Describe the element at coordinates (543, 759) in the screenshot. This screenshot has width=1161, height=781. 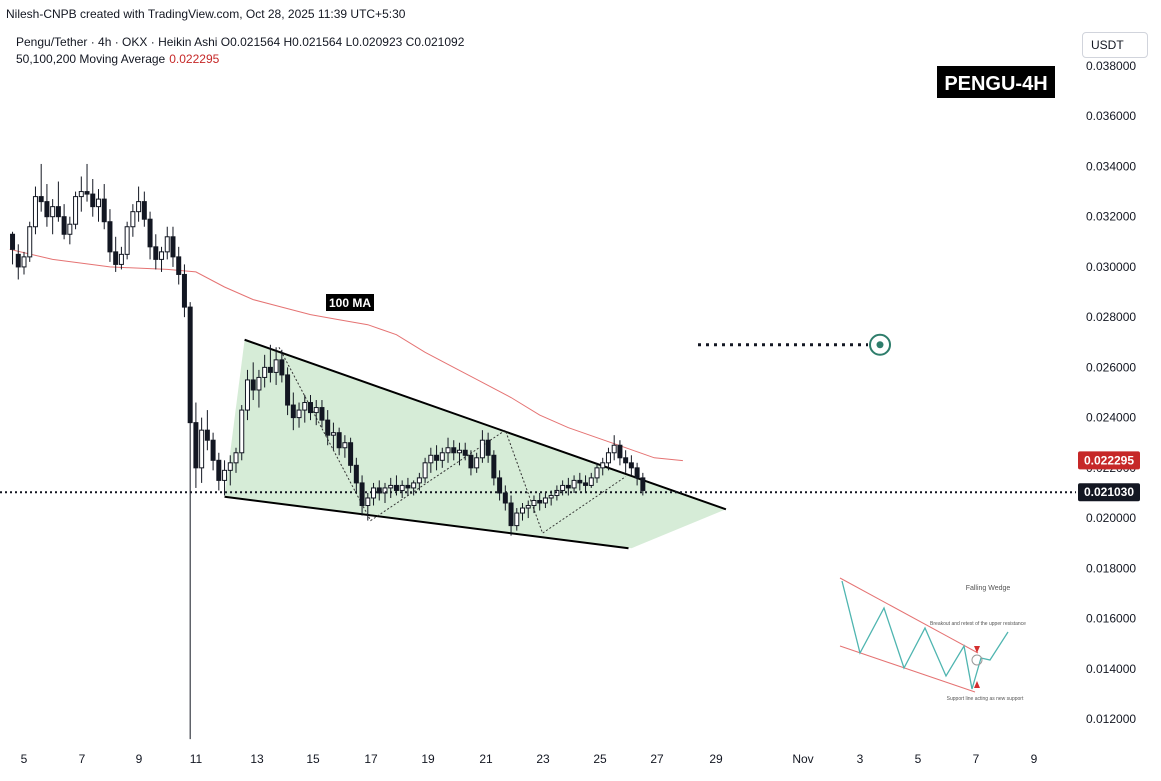
I see `x-tick-label: 23` at that location.